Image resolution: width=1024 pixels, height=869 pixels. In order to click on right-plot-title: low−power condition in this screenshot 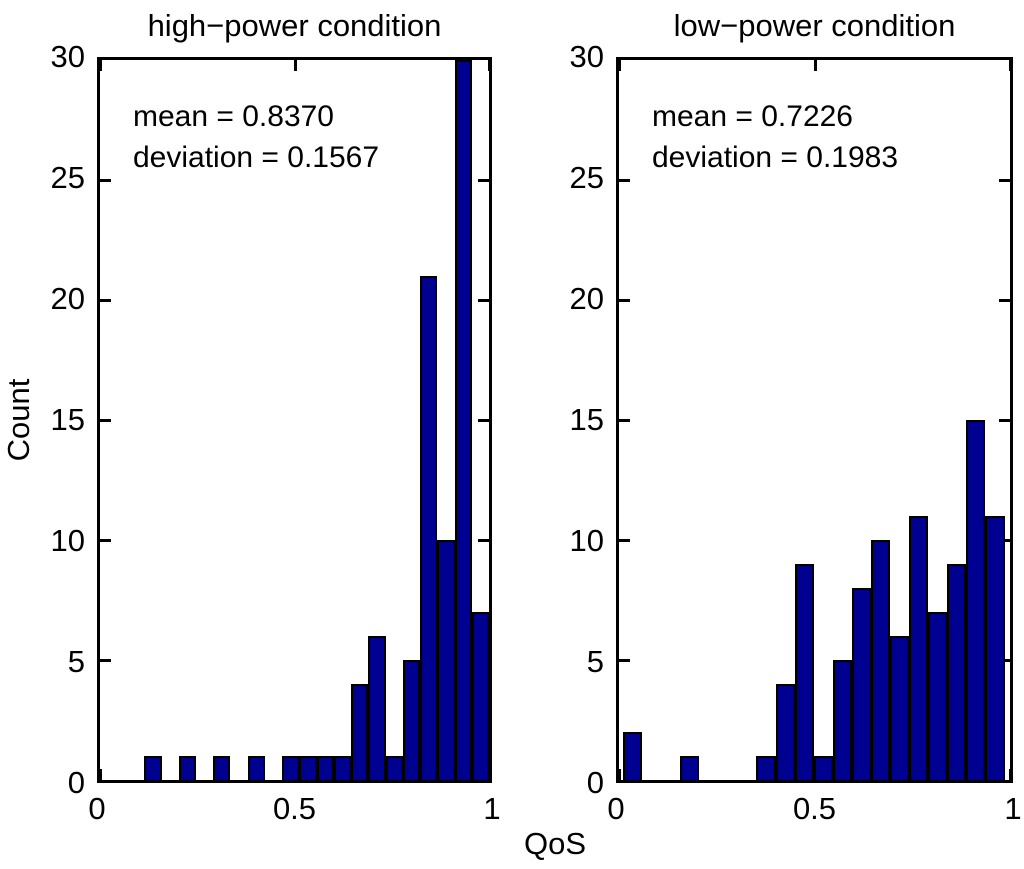, I will do `click(814, 25)`.